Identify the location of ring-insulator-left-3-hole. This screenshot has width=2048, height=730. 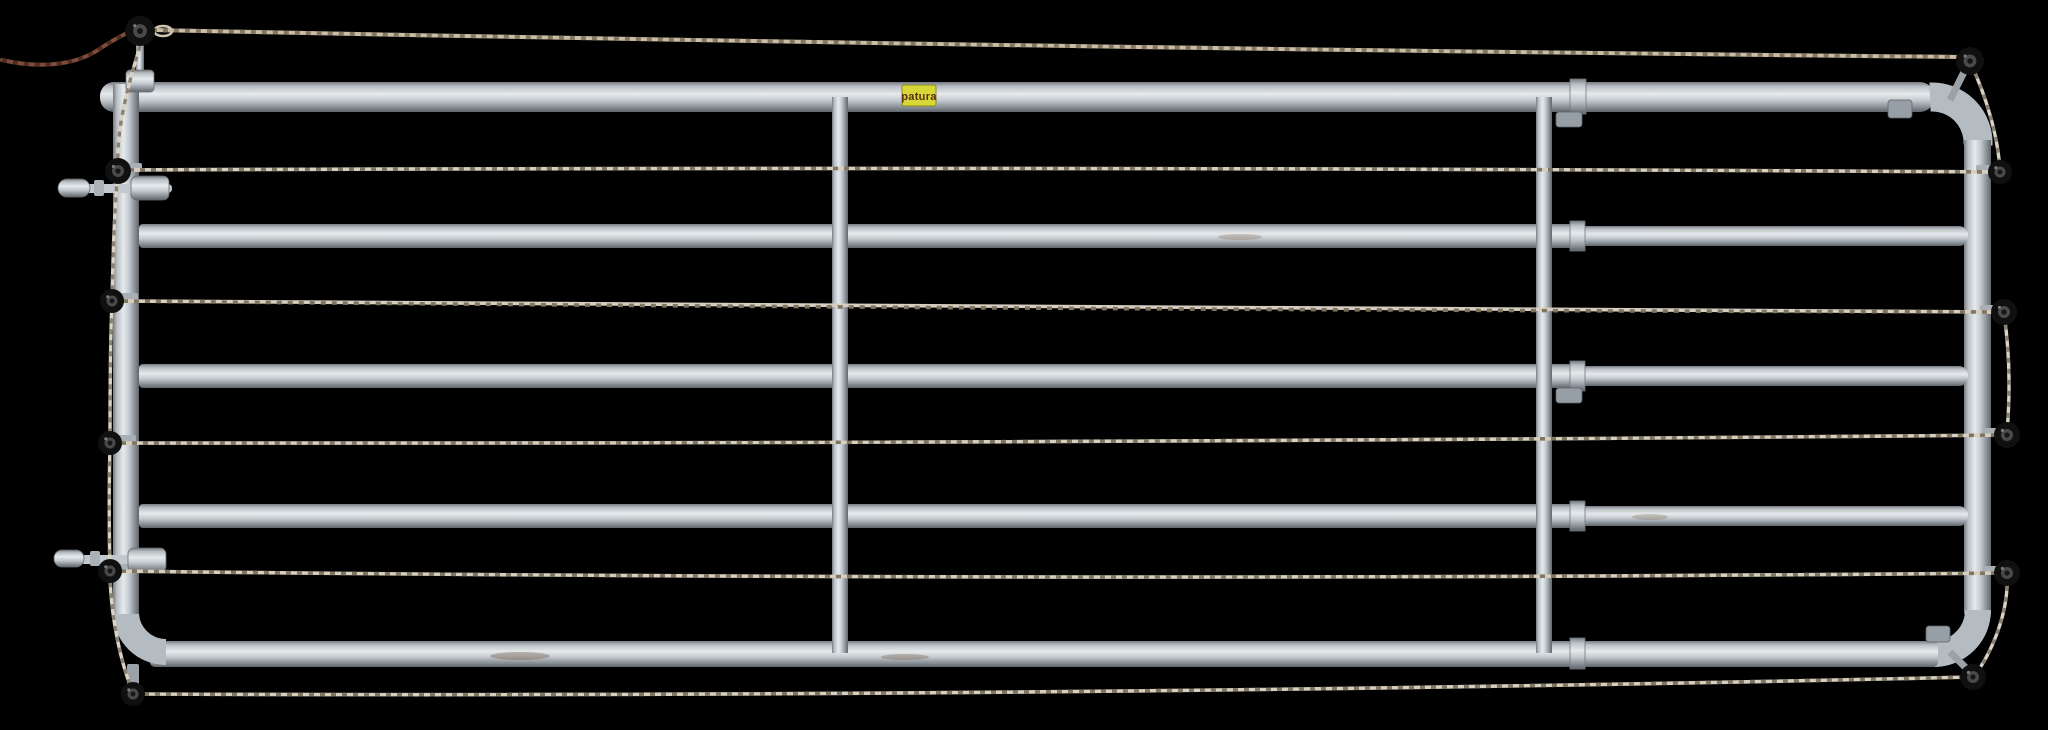
(110, 443).